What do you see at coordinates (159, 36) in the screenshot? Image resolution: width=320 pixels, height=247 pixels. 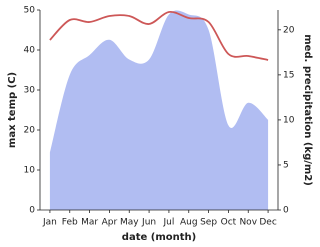 I see `temp-line` at bounding box center [159, 36].